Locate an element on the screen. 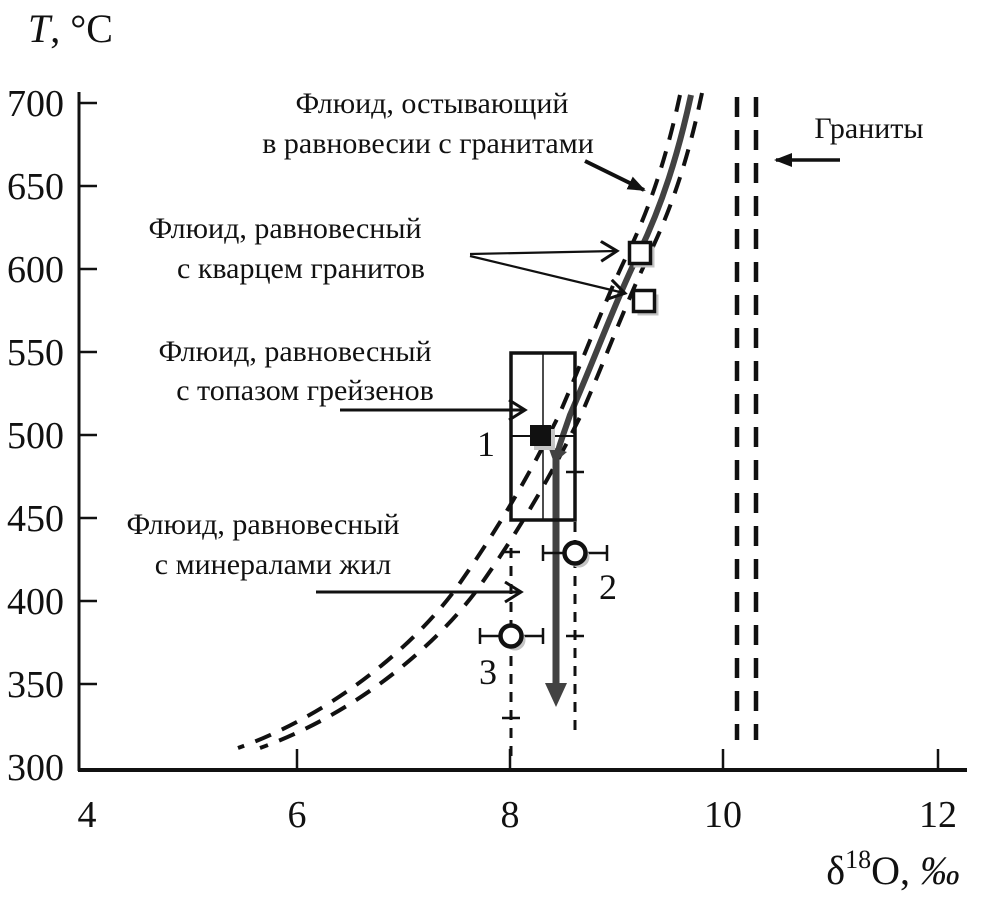 Image resolution: width=983 pixels, height=904 pixels. y-axis-ticks is located at coordinates (88, 393).